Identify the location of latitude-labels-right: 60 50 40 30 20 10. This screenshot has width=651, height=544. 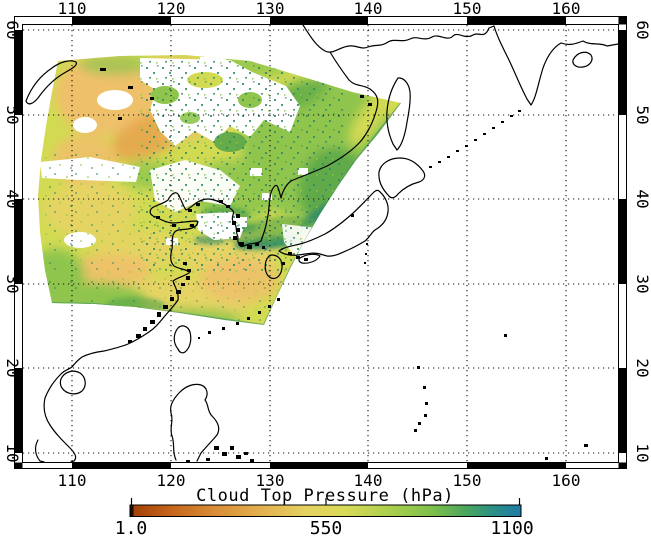
(642, 241).